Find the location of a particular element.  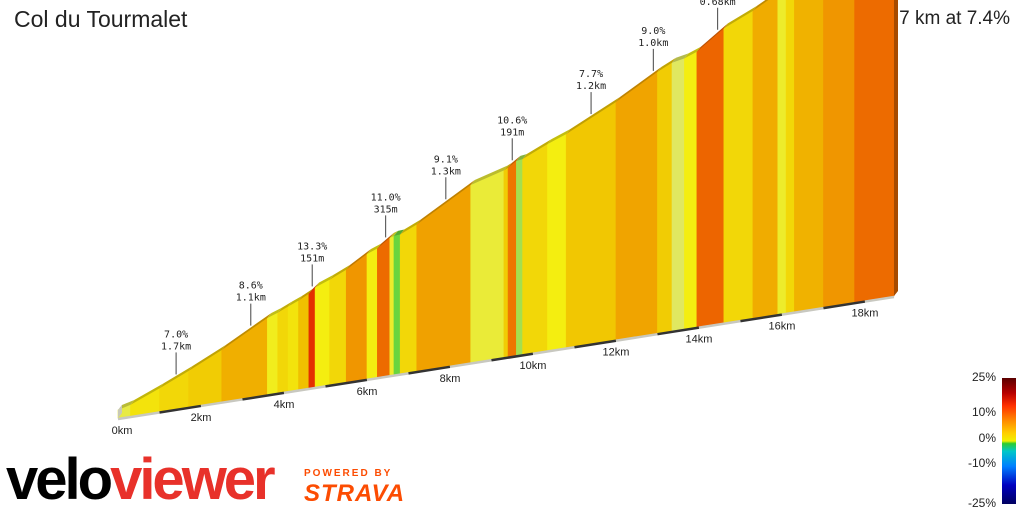

annotation-gradient: 10.6% is located at coordinates (512, 120).